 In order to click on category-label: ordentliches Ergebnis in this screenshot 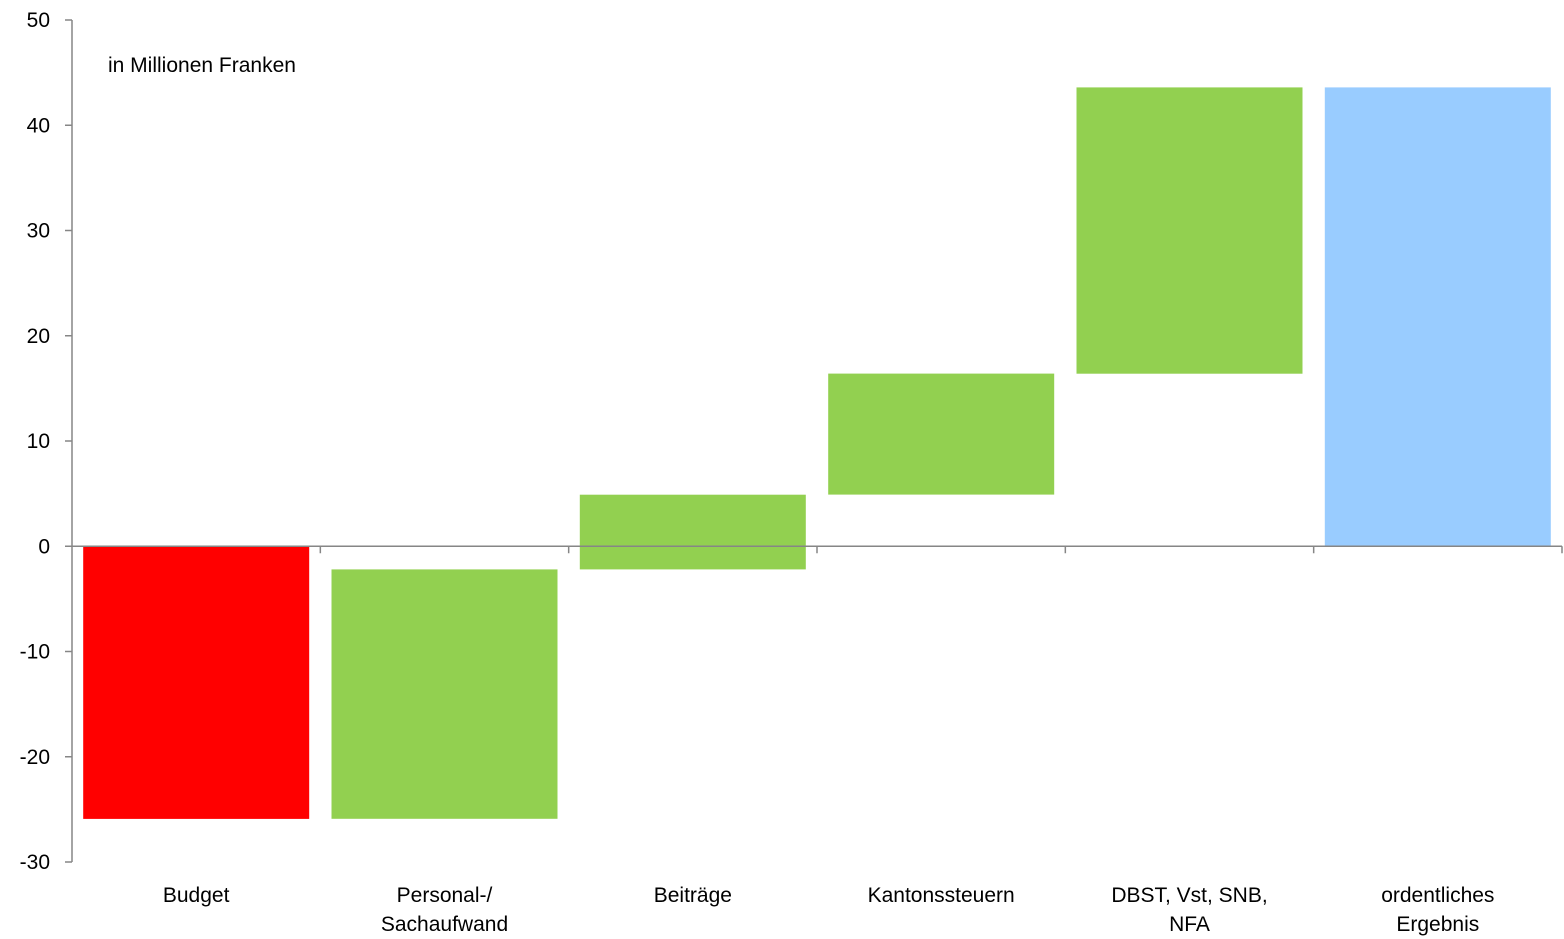, I will do `click(1437, 910)`.